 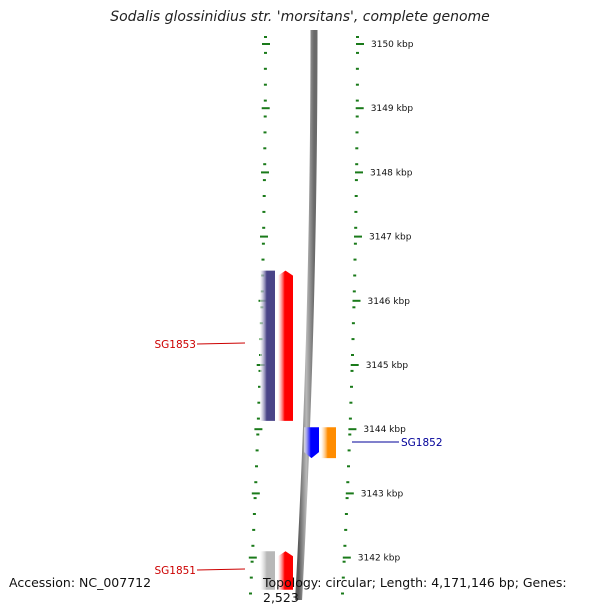 What do you see at coordinates (391, 173) in the screenshot?
I see `tick-label: 3148 kbp` at bounding box center [391, 173].